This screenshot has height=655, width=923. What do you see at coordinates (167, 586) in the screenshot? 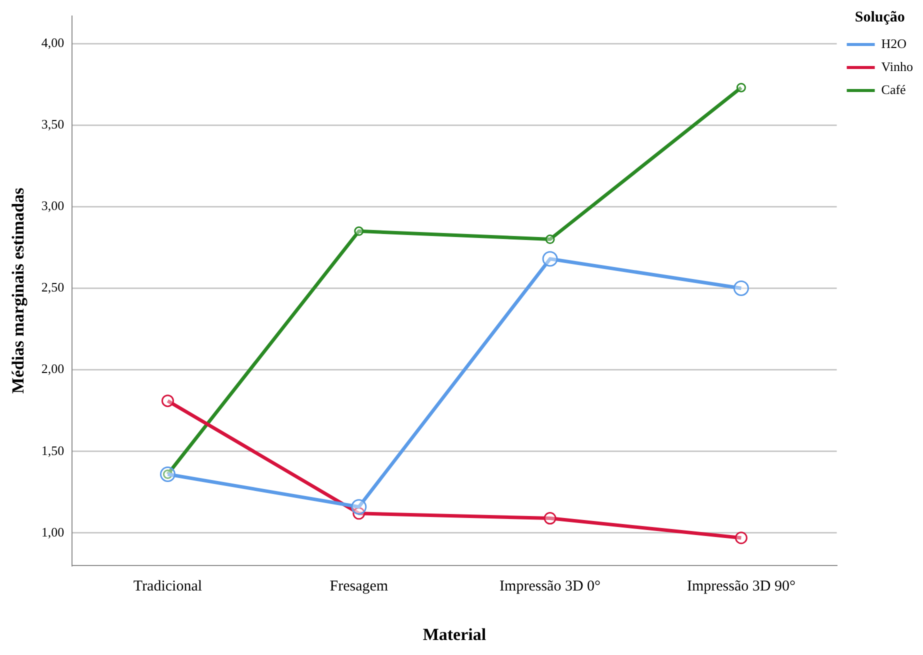
I see `x-tick-label: Tradicional` at bounding box center [167, 586].